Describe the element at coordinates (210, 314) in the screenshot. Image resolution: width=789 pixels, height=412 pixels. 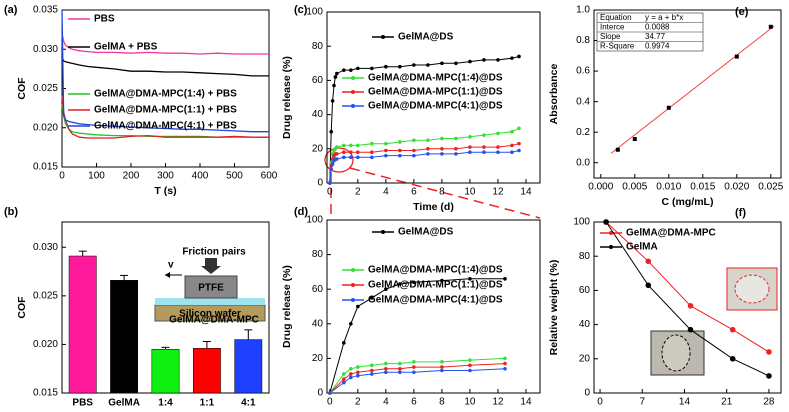
I see `annotation: Silicon wafer` at that location.